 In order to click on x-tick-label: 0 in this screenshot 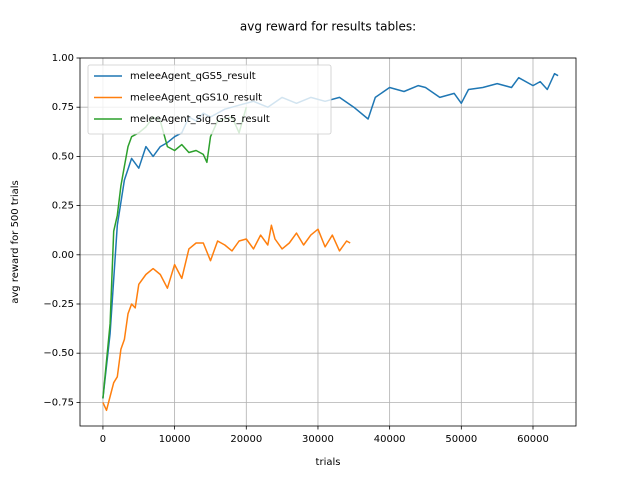, I will do `click(103, 439)`.